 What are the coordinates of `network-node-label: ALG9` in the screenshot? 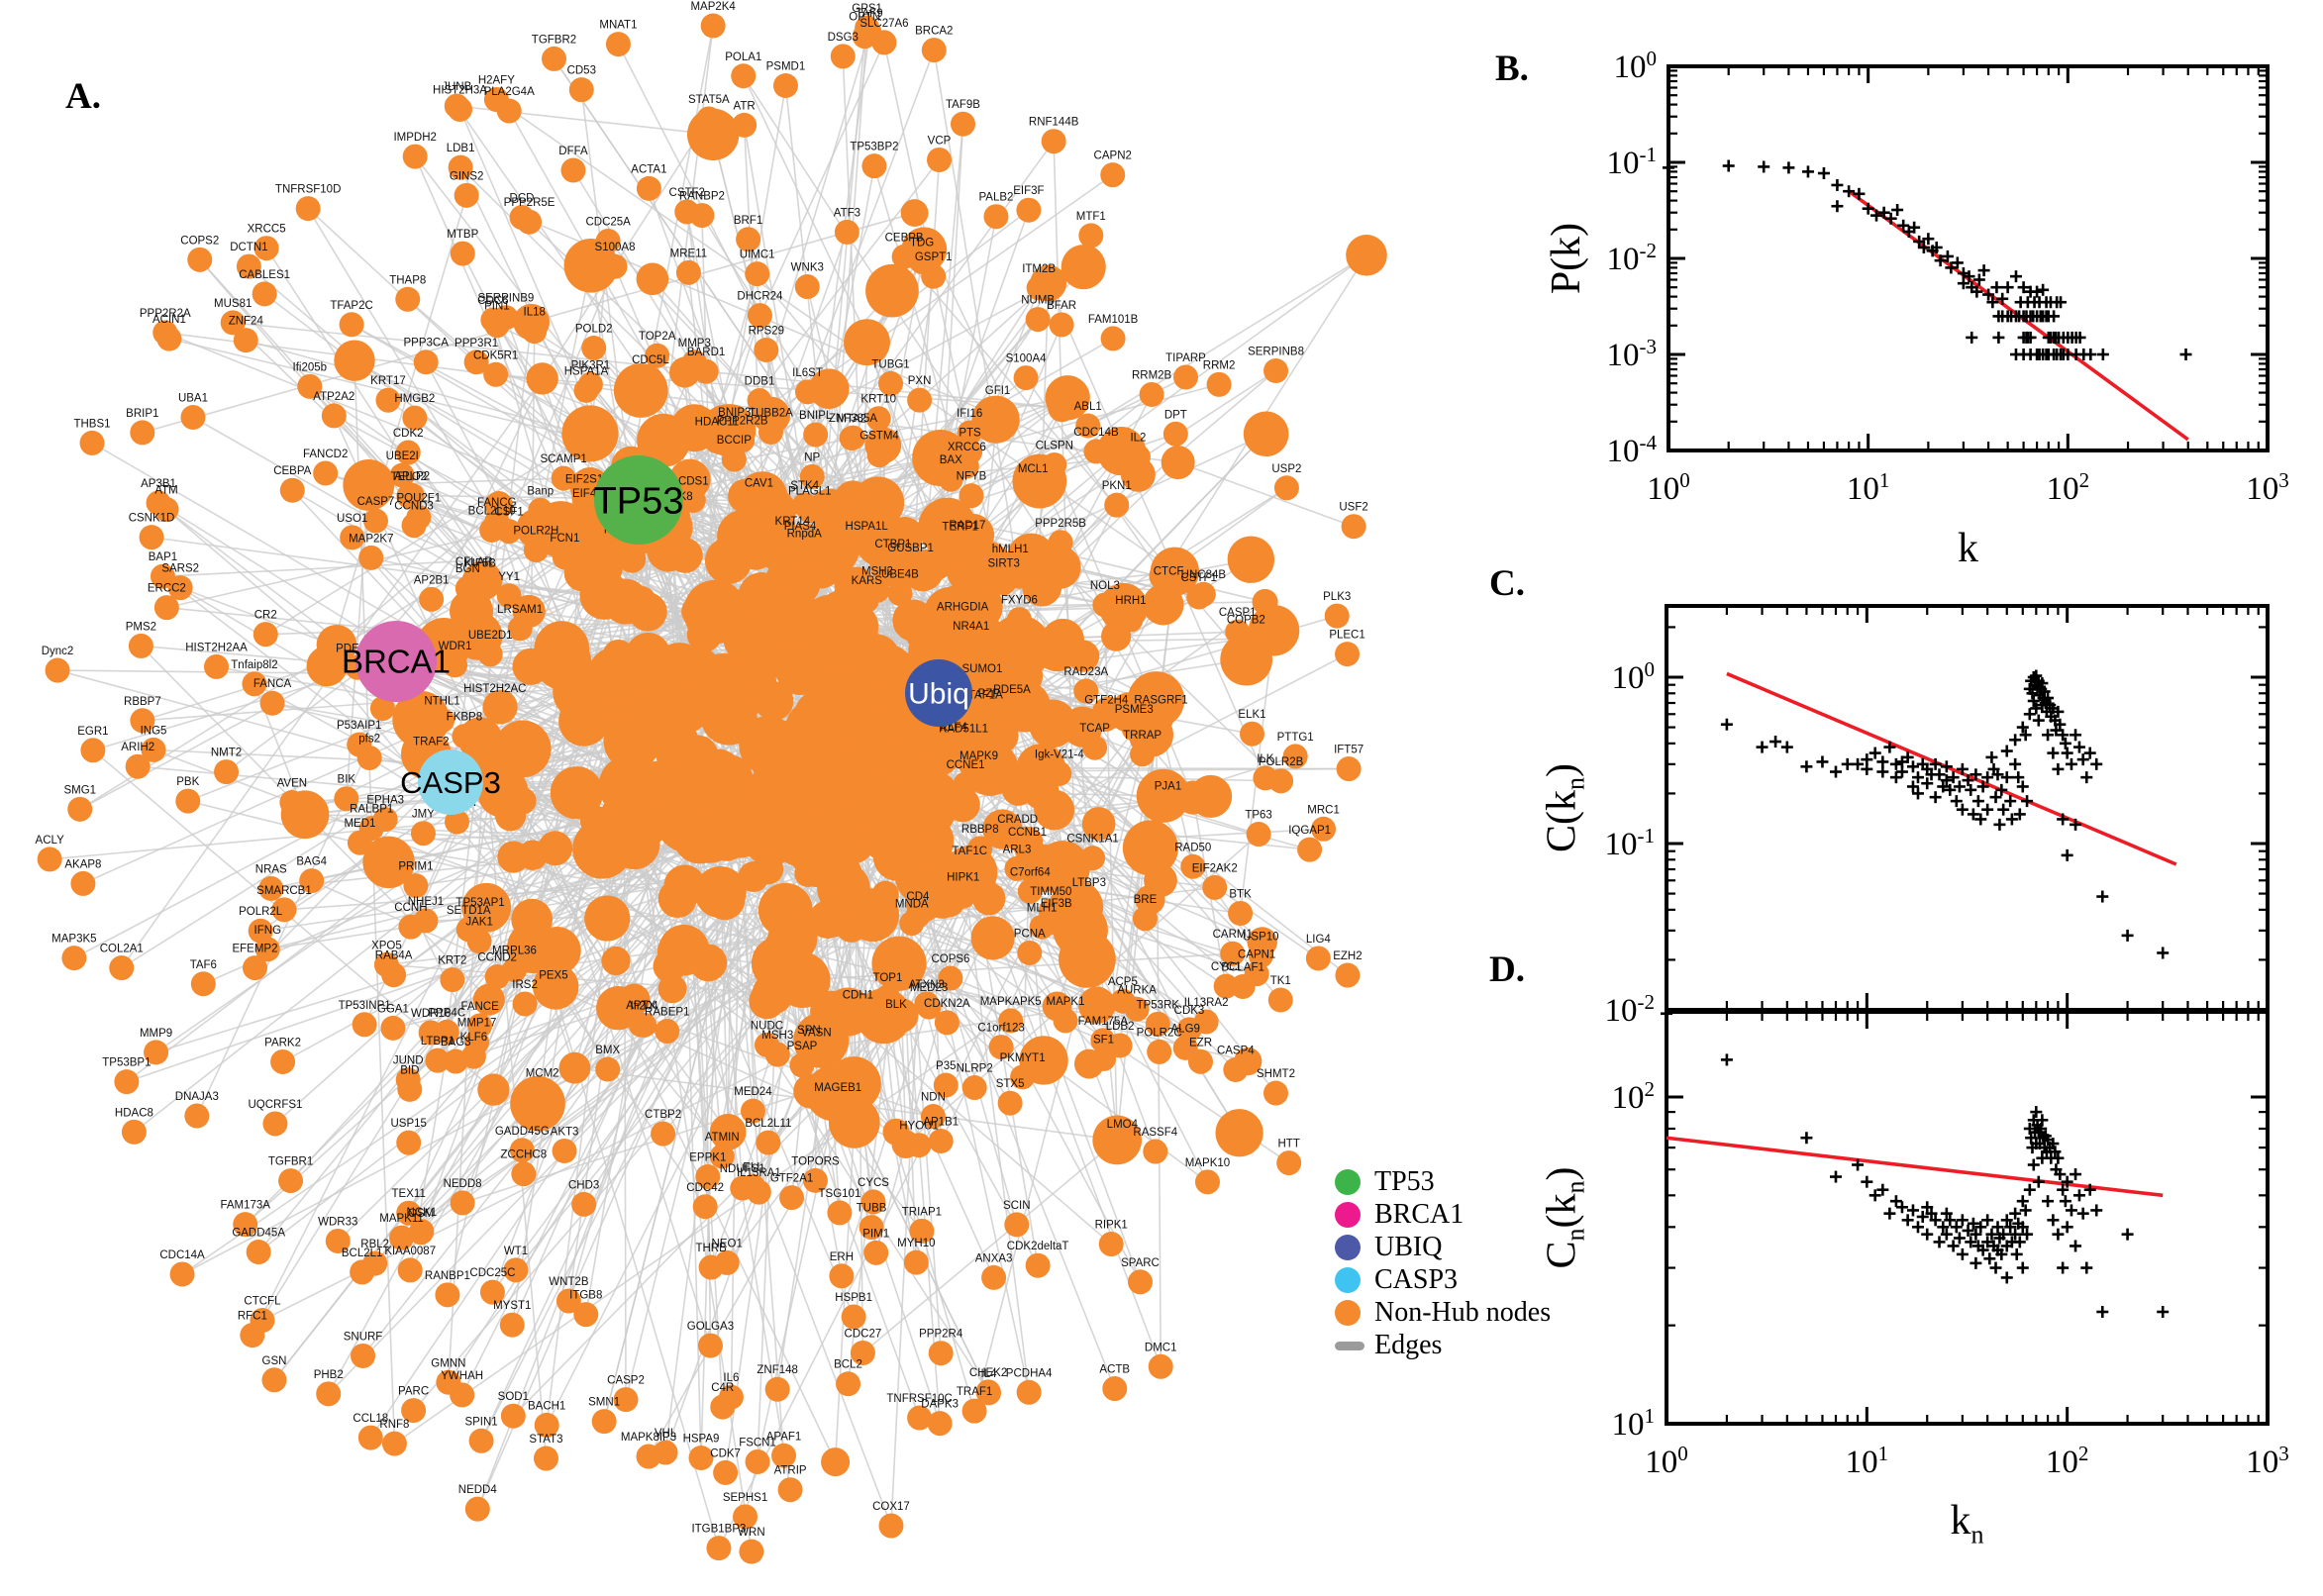 It's located at (1185, 1029).